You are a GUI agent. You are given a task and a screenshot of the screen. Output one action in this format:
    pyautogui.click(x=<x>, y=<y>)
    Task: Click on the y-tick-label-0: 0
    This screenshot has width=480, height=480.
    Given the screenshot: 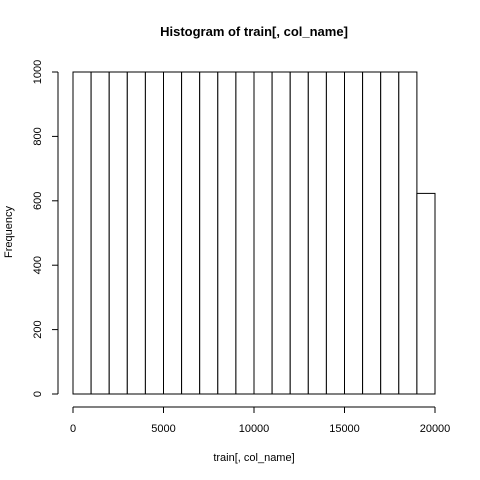 What is the action you would take?
    pyautogui.click(x=38, y=394)
    